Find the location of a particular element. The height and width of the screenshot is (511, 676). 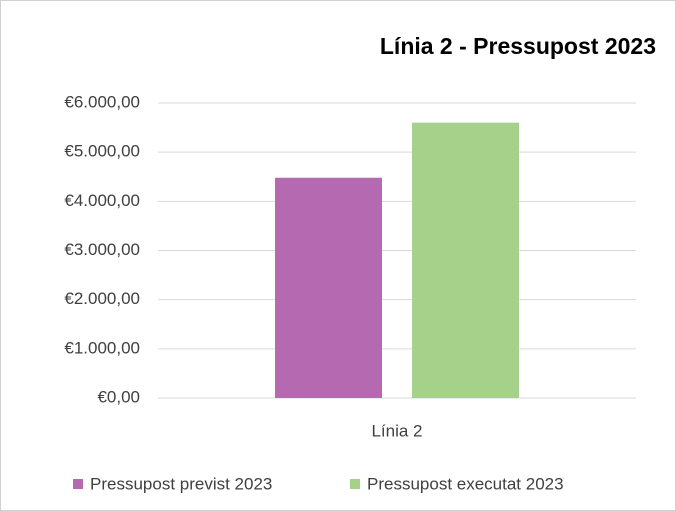

legend-label: Pressupost previst 2023 is located at coordinates (181, 483).